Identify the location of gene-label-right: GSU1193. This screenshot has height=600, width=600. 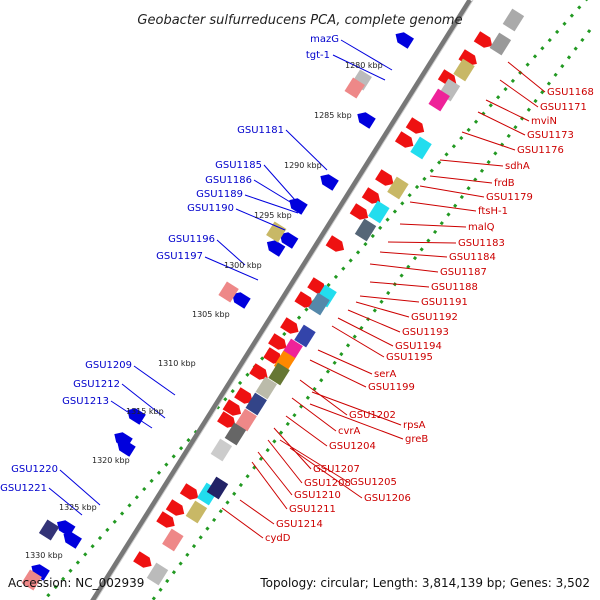
(425, 332).